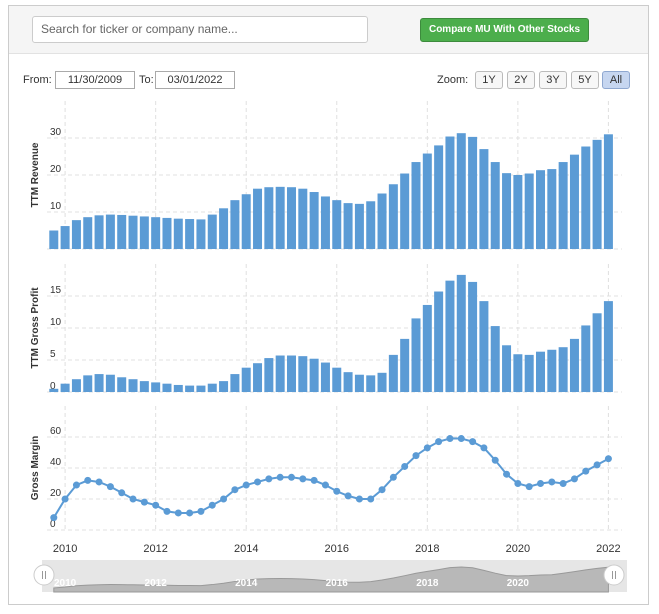  I want to click on to-label: To:, so click(146, 80).